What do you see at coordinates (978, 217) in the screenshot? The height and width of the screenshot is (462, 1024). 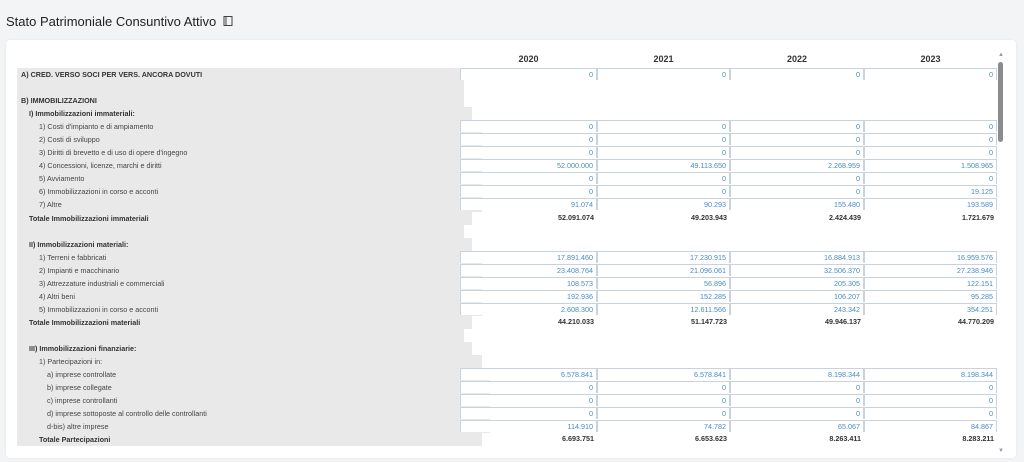 I see `value-cell-2023: 1.721.679` at bounding box center [978, 217].